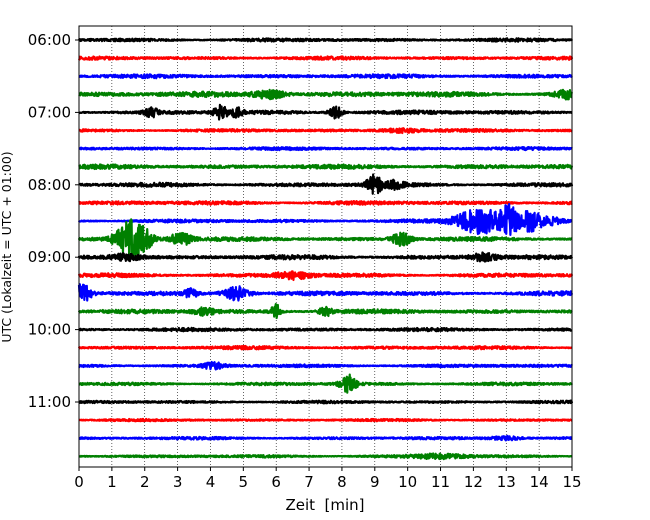 Image resolution: width=650 pixels, height=520 pixels. I want to click on x-tick-label: 9, so click(375, 482).